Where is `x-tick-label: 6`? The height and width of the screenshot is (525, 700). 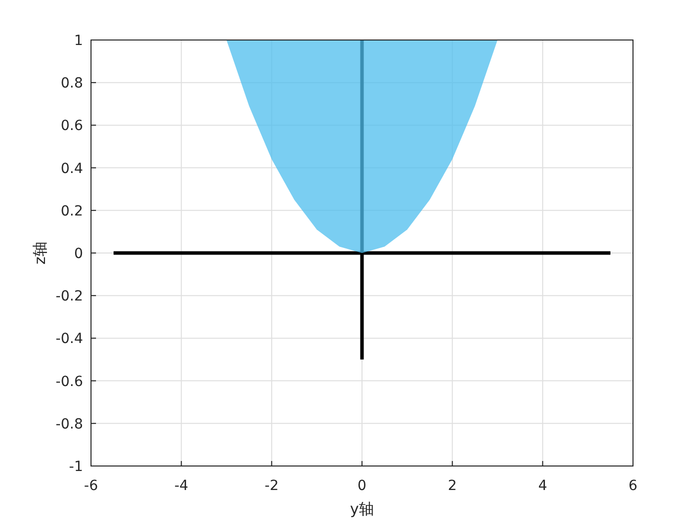 x-tick-label: 6 is located at coordinates (633, 486).